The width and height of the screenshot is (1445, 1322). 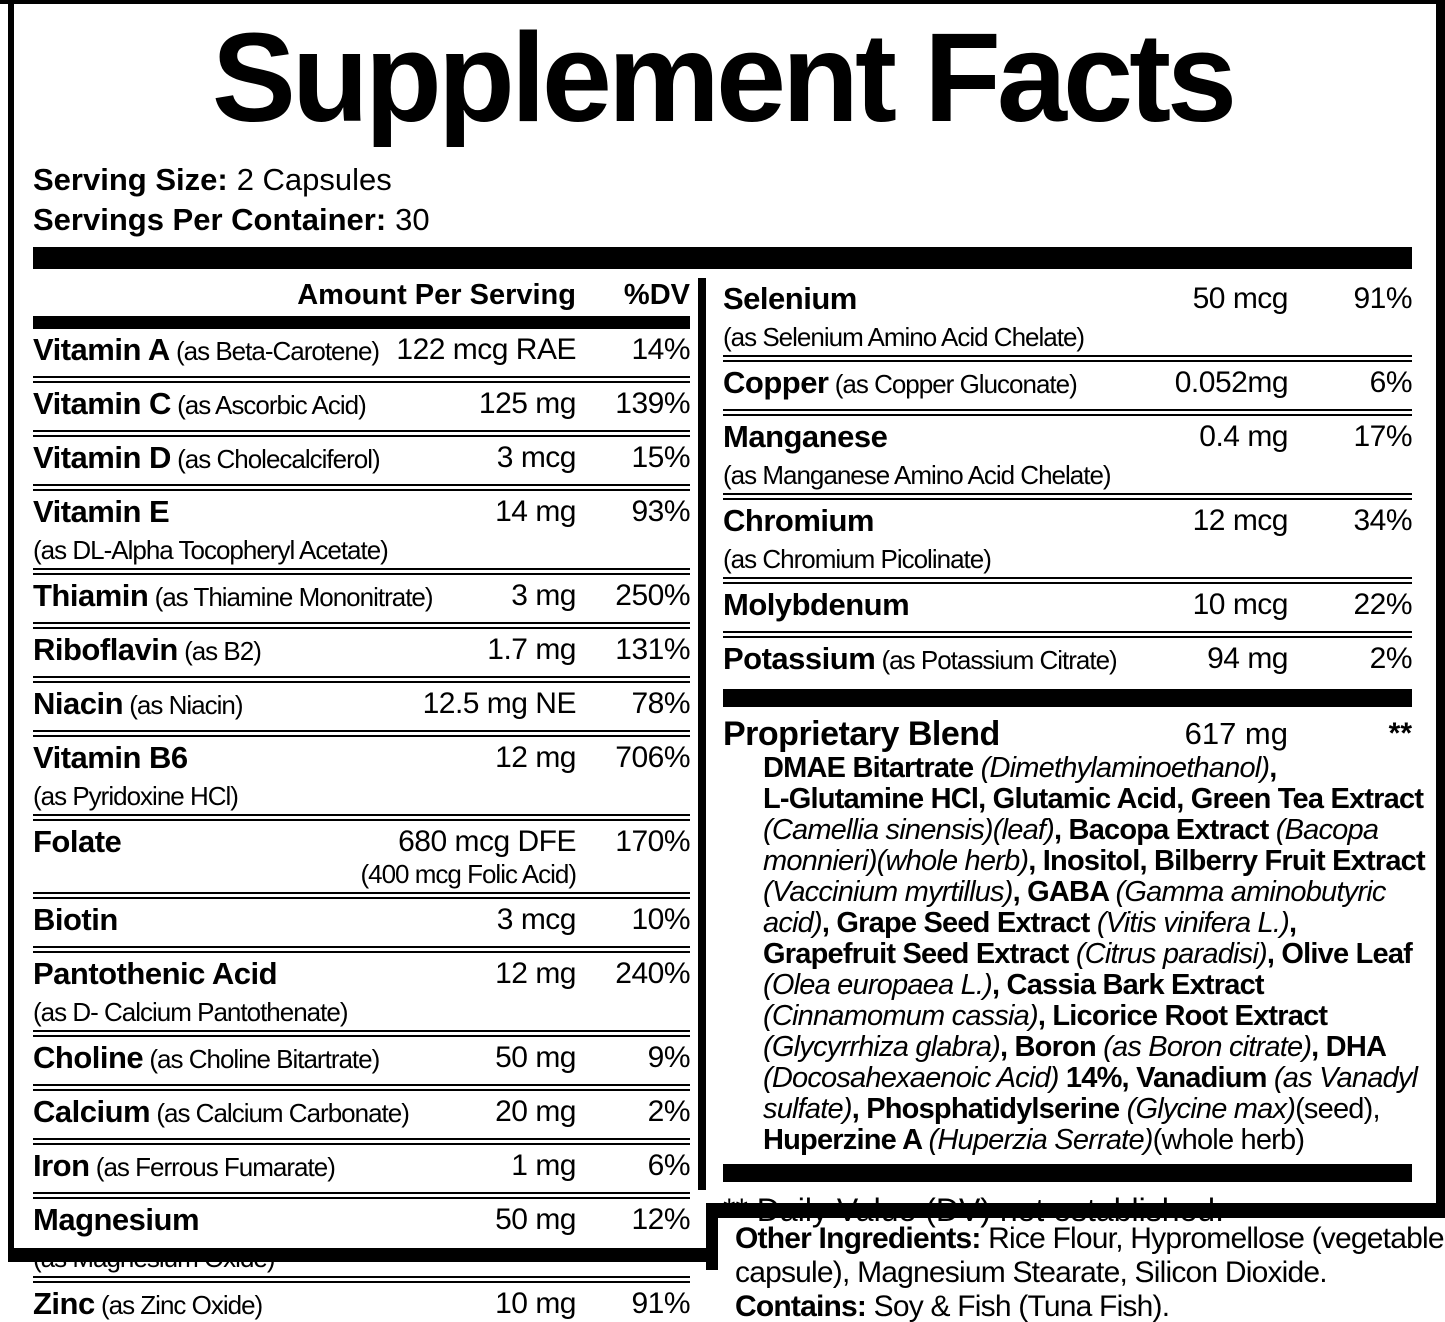 What do you see at coordinates (878, 985) in the screenshot?
I see `text-segment: (Olea europaea L.)` at bounding box center [878, 985].